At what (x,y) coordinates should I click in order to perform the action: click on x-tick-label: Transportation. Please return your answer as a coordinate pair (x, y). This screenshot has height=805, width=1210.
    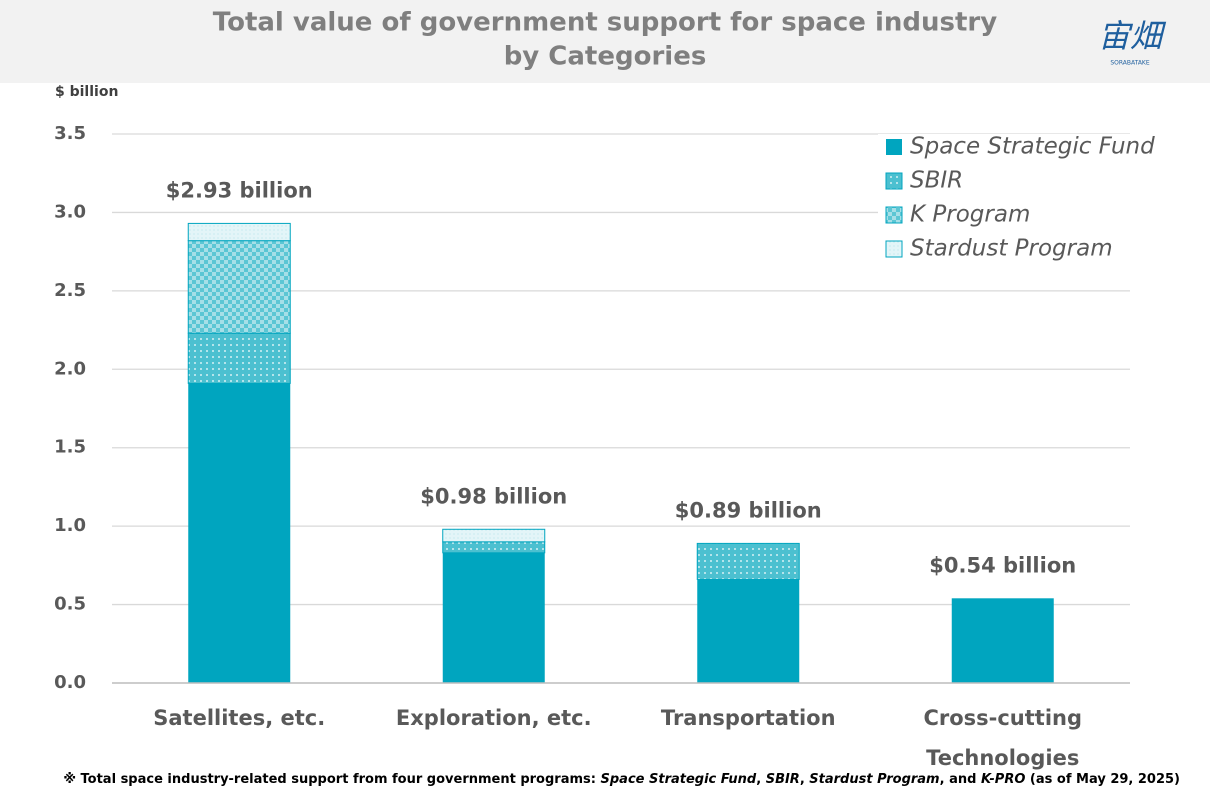
    Looking at the image, I should click on (748, 718).